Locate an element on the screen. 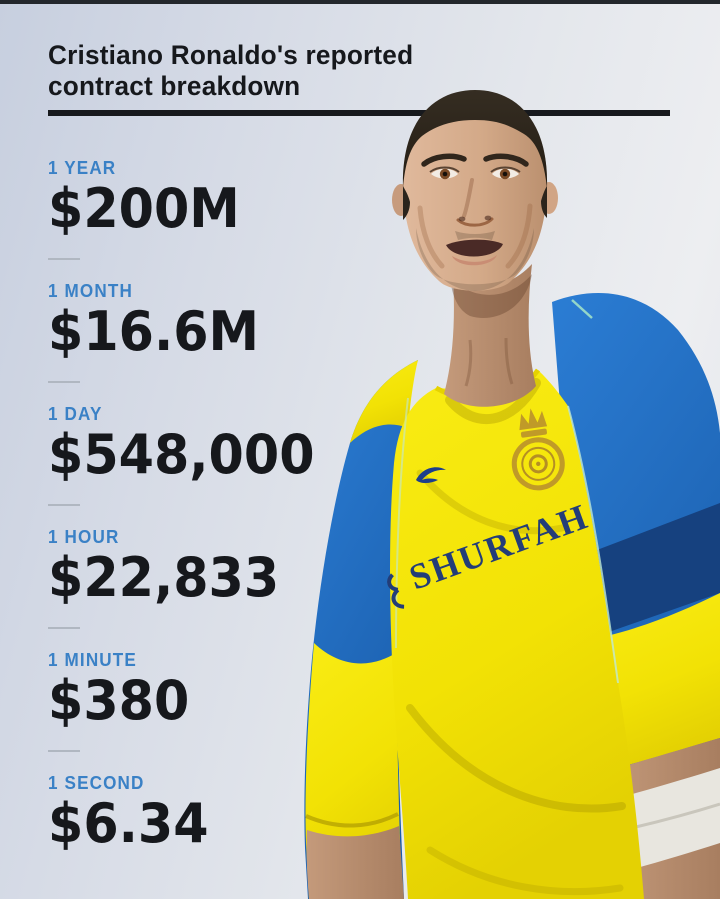  stat-period-label: 1 DAY is located at coordinates (75, 414).